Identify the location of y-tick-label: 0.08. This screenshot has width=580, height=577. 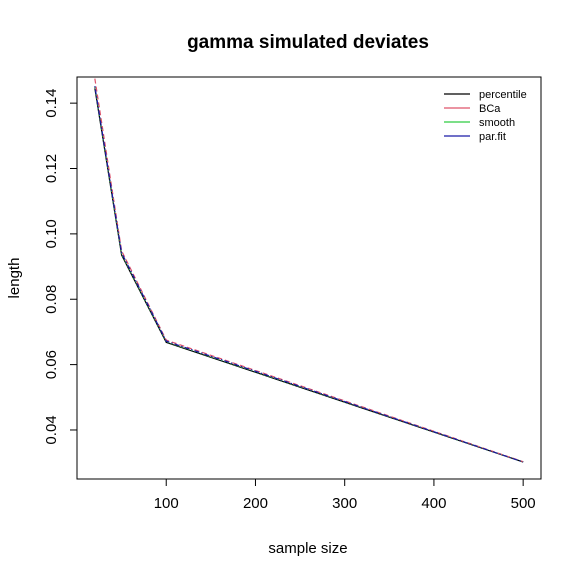
(51, 299).